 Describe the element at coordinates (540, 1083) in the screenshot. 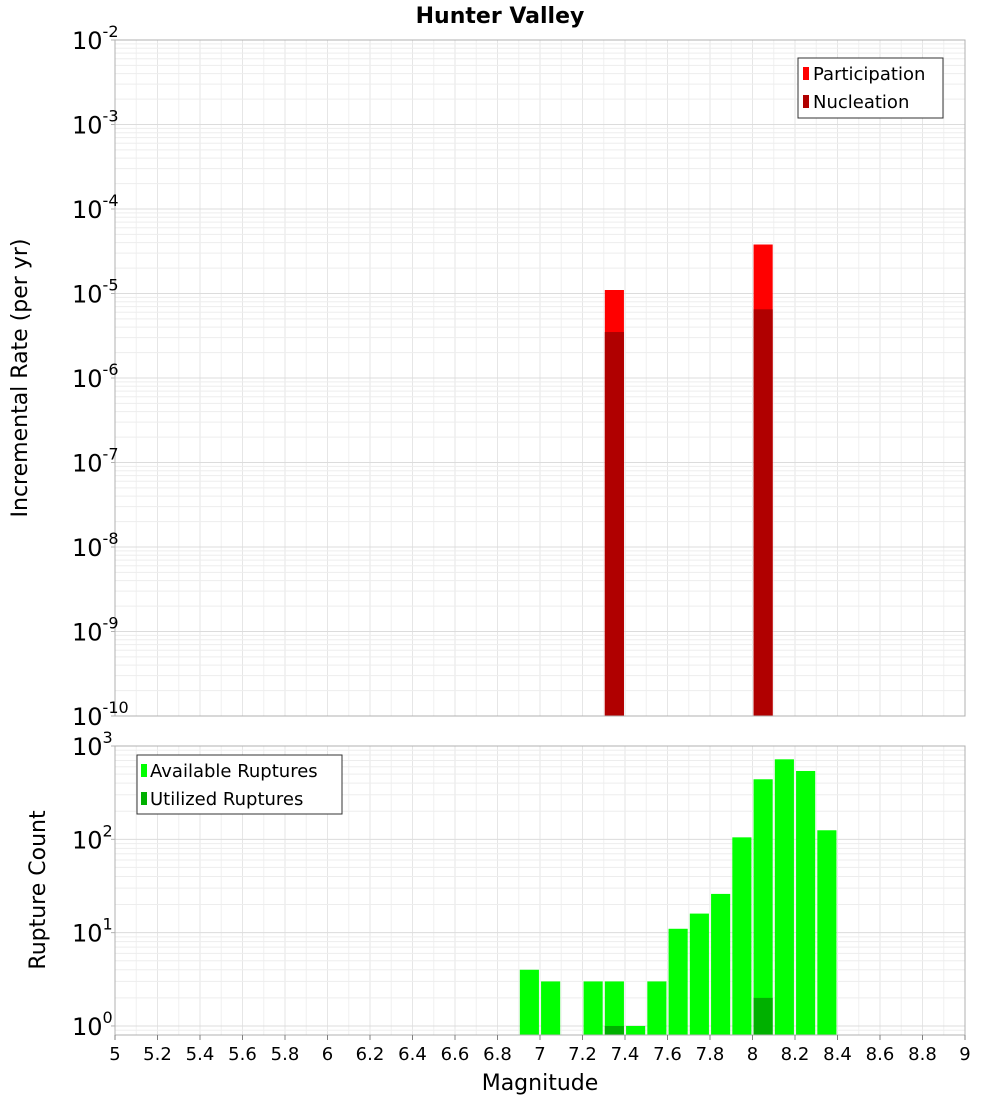

I see `x-axis-label: Magnitude` at that location.